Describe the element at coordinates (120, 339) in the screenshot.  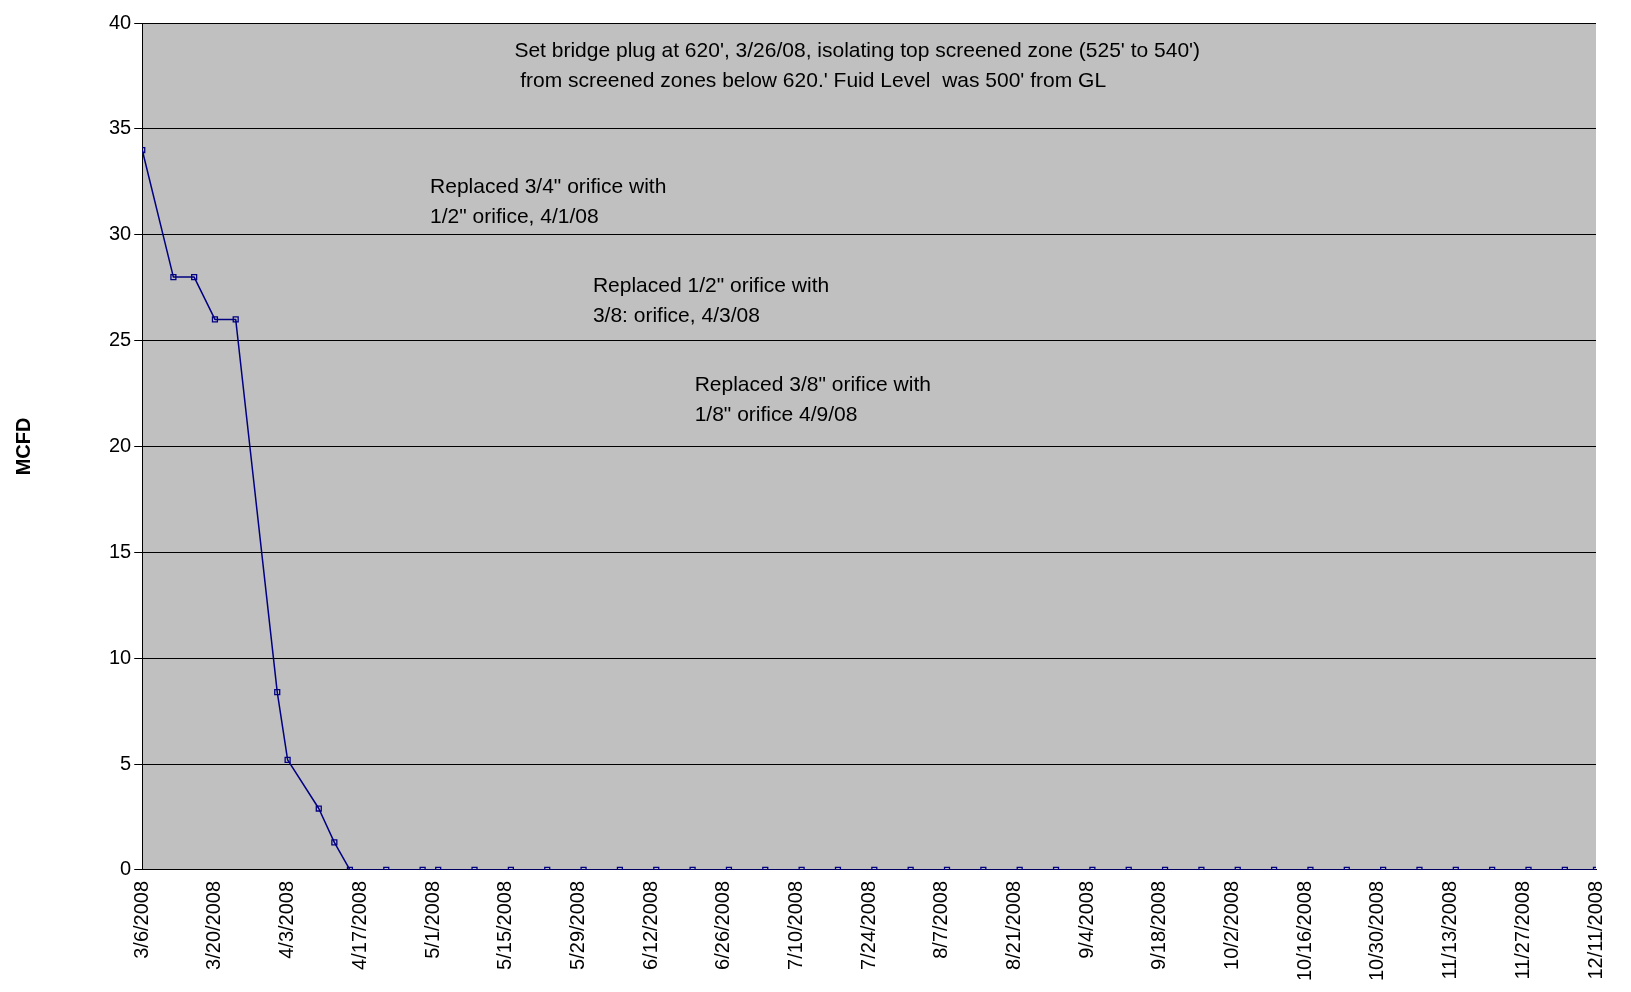
I see `y-tick-label: 25` at that location.